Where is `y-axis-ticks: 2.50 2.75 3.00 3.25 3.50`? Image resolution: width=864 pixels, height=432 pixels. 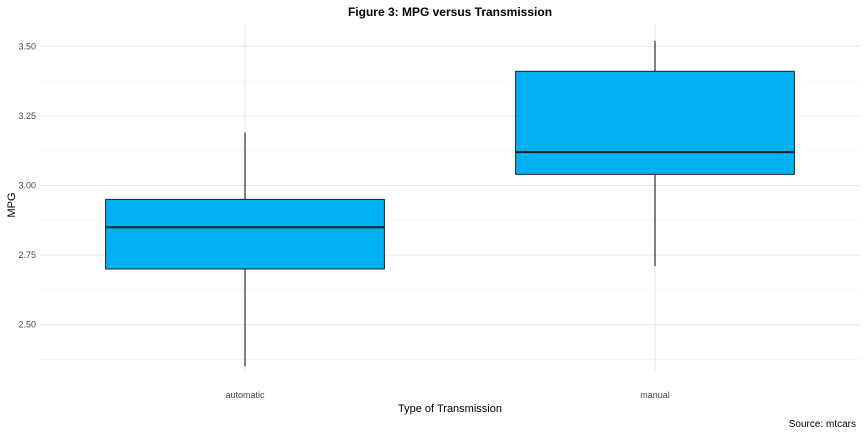
y-axis-ticks: 2.50 2.75 3.00 3.25 3.50 is located at coordinates (27, 185).